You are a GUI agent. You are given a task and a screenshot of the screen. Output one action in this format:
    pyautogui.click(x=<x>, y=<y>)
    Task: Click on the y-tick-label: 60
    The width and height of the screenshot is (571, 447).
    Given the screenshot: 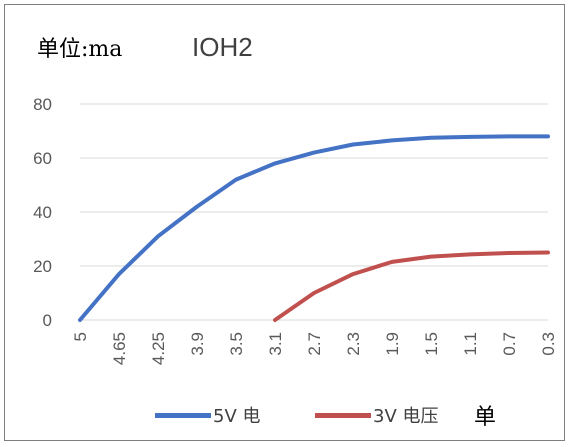 What is the action you would take?
    pyautogui.click(x=42, y=158)
    